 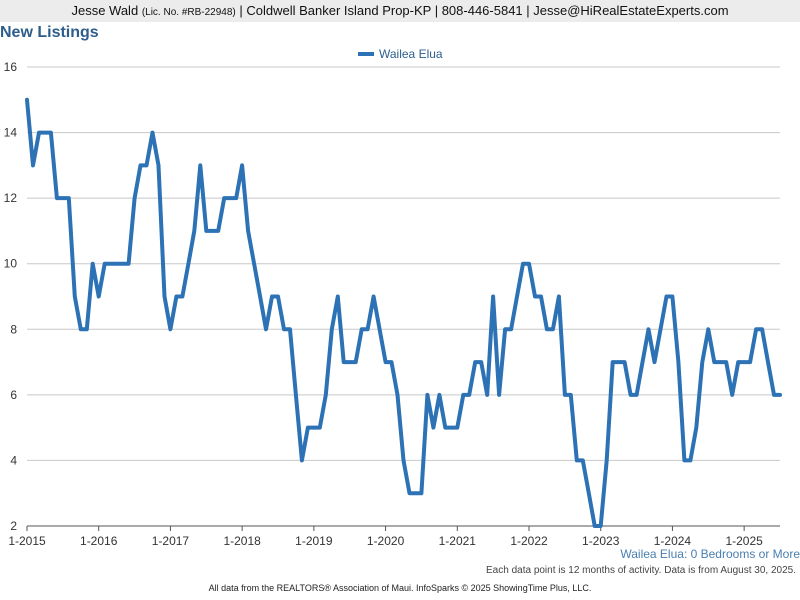 What do you see at coordinates (188, 12) in the screenshot?
I see `license-number: (Lic. No. #RB-22948)` at bounding box center [188, 12].